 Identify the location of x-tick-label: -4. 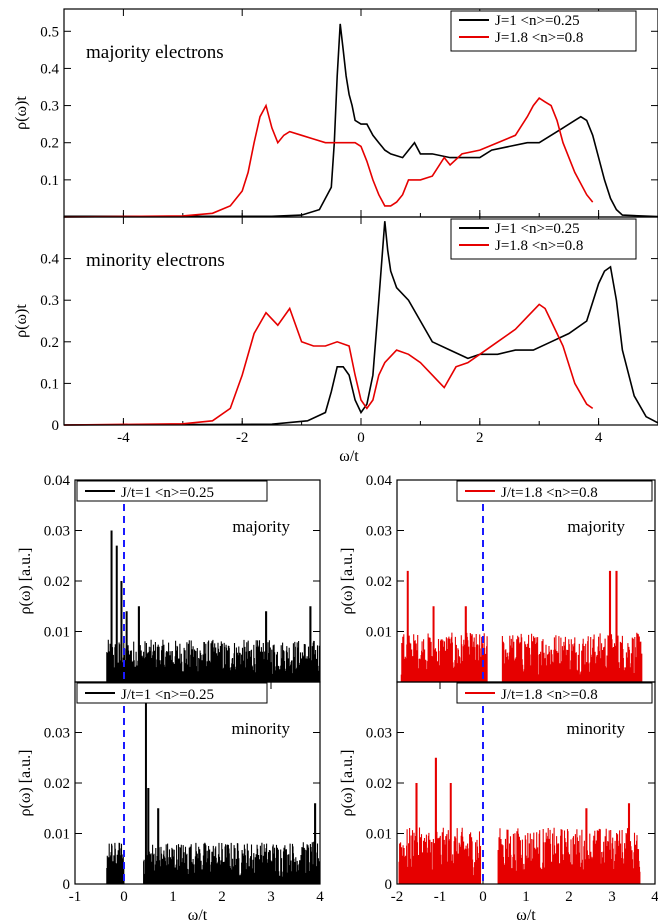
(123, 438).